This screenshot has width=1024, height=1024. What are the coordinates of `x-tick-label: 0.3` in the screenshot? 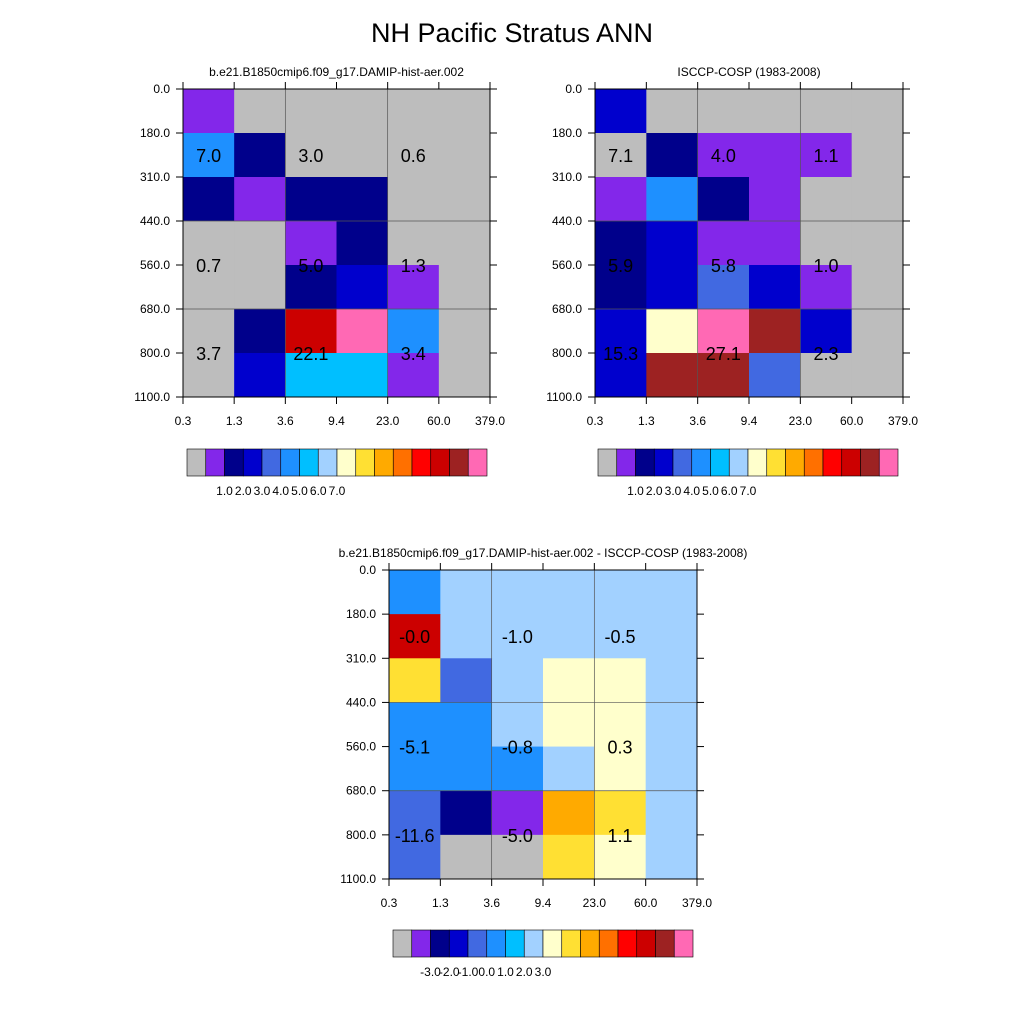 It's located at (183, 421).